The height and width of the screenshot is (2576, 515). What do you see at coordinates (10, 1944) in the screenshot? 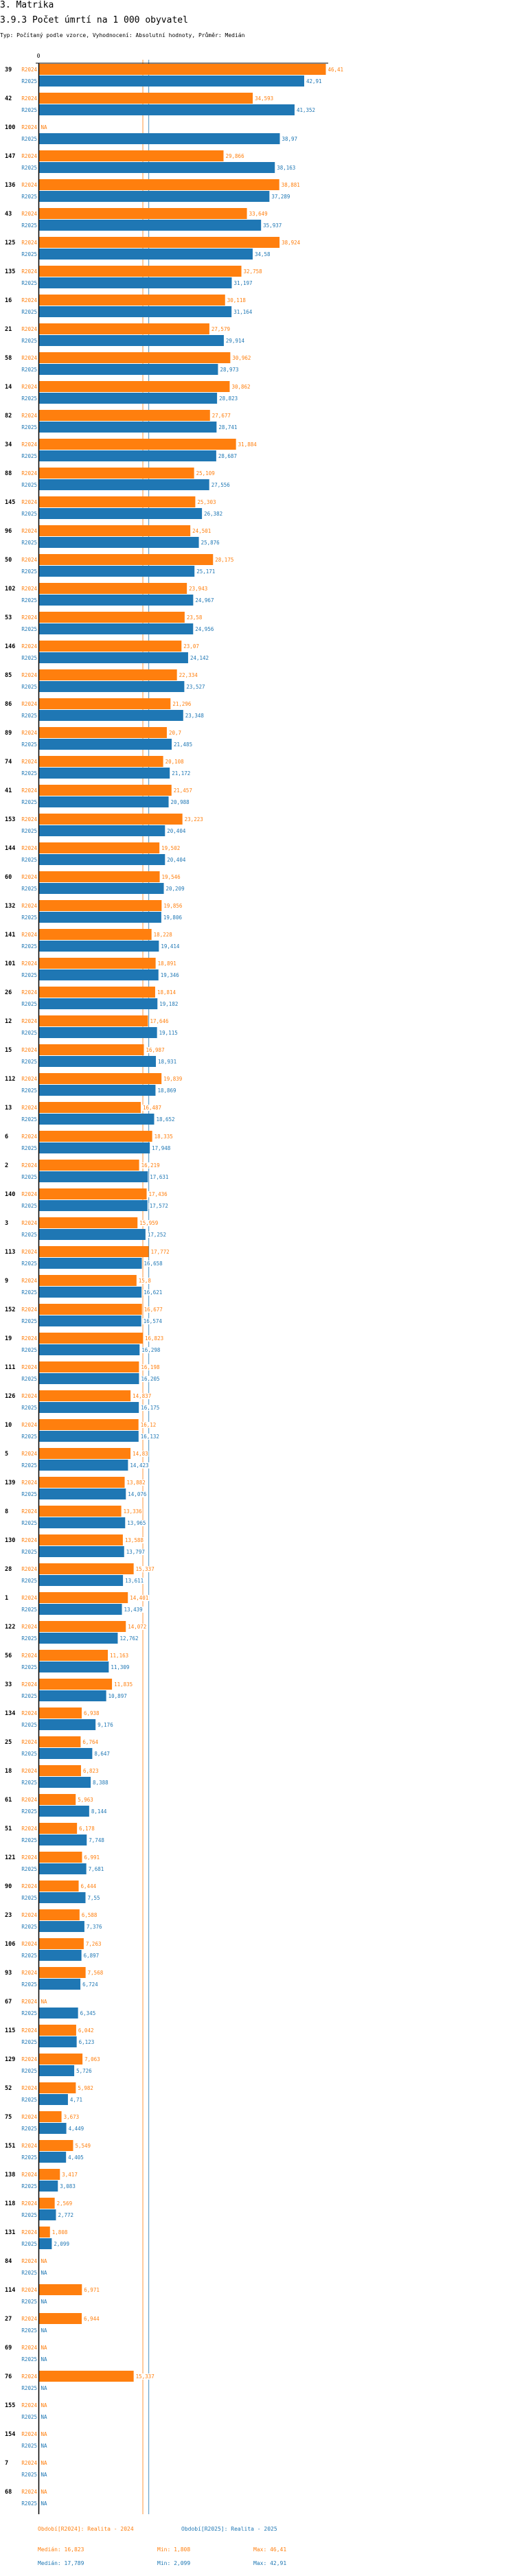
I see `category-label: 106` at bounding box center [10, 1944].